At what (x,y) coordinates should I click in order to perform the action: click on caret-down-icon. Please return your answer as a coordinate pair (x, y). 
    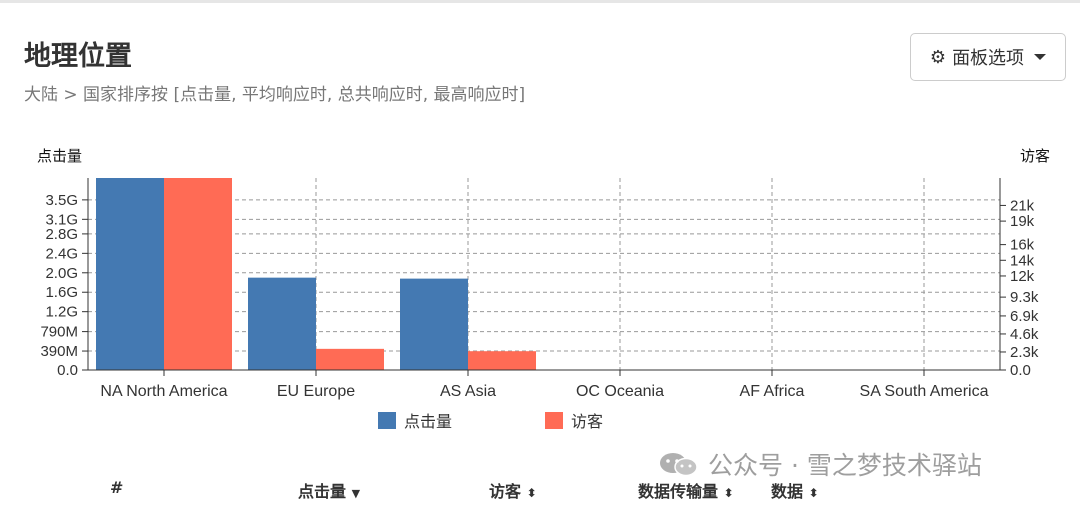
    Looking at the image, I should click on (1040, 57).